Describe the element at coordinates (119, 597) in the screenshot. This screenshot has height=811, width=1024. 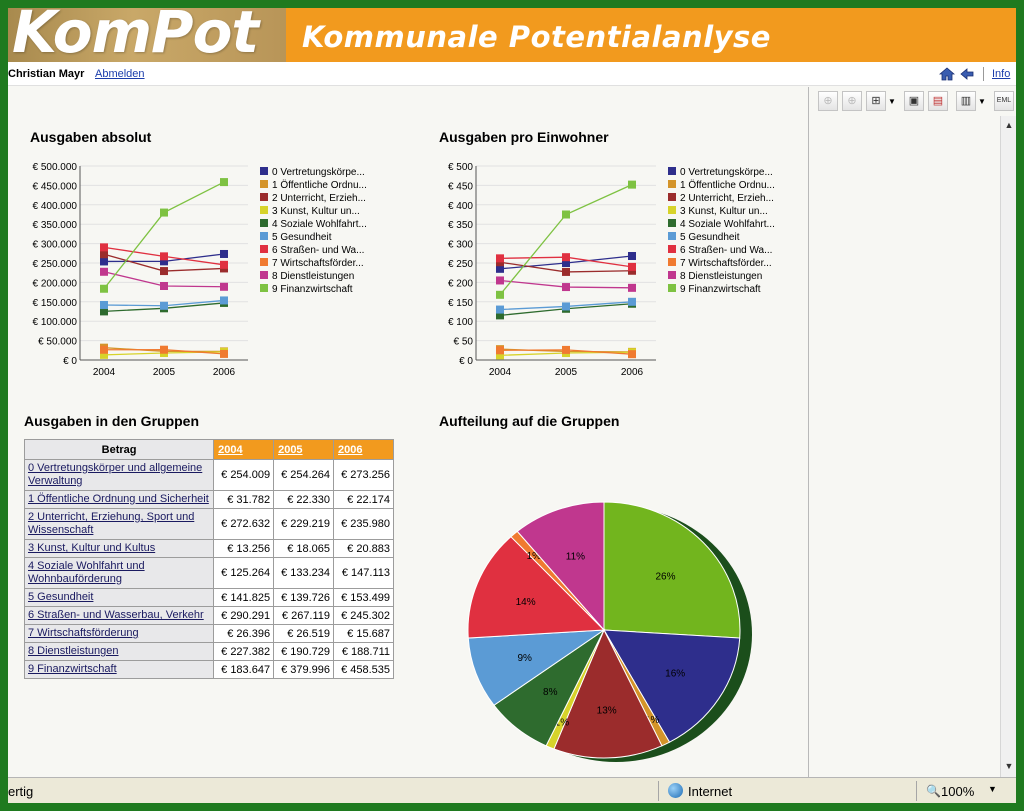
I see `table-cell-category: 5 Gesundheit` at that location.